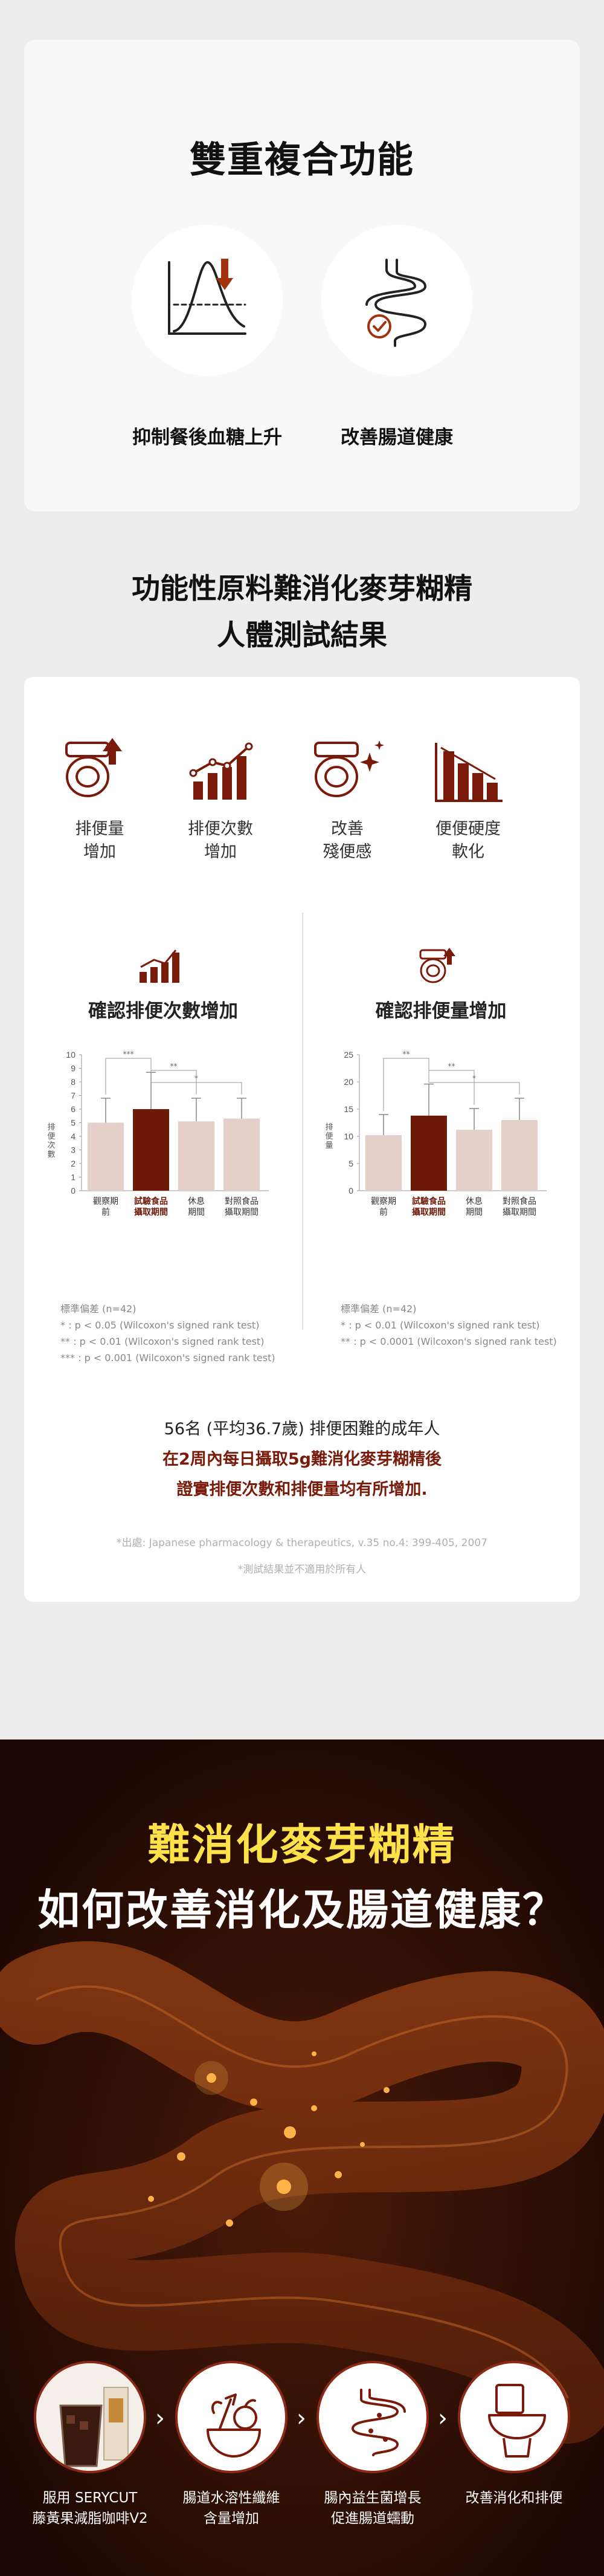  What do you see at coordinates (302, 589) in the screenshot?
I see `section2-title-line1: 功能性原料難消化麥芽糊精` at bounding box center [302, 589].